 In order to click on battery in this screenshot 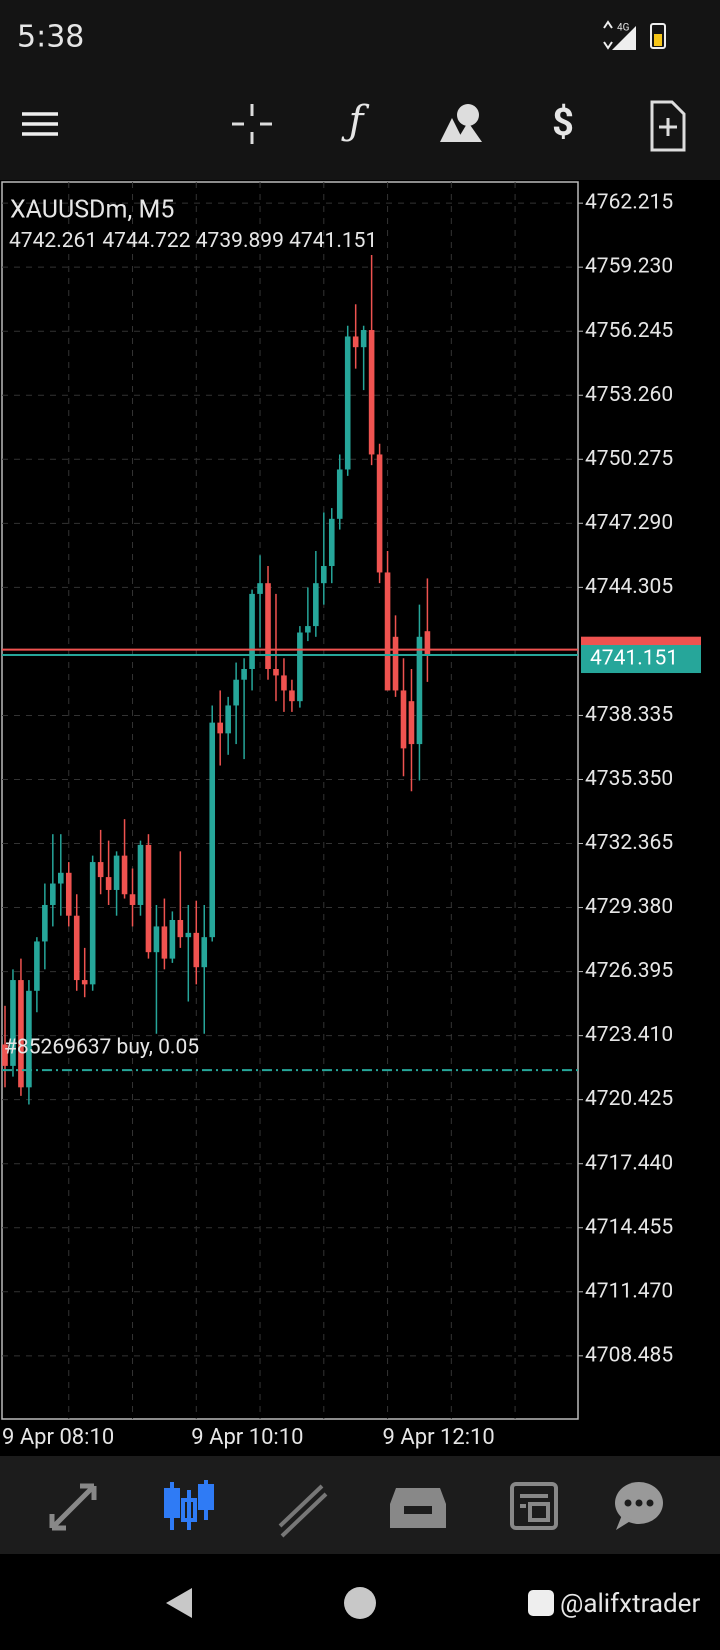, I will do `click(658, 36)`.